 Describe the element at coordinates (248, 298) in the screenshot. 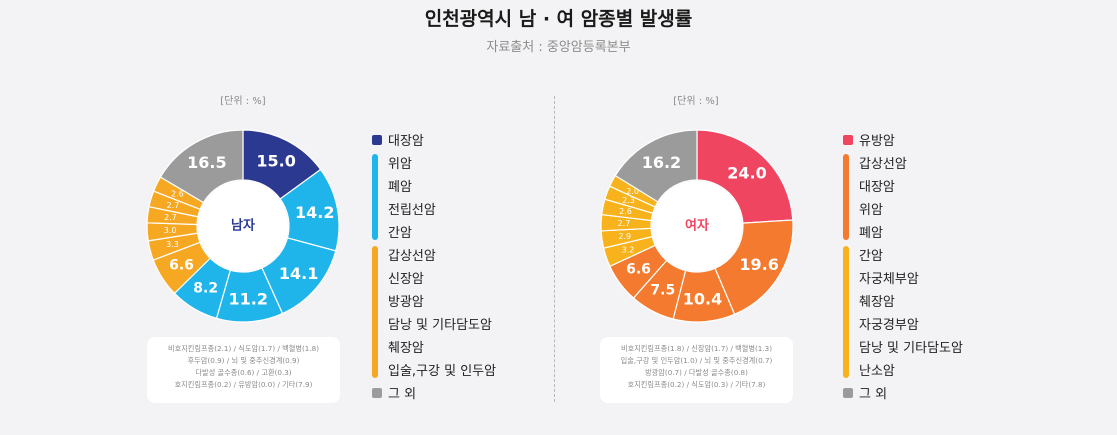

I see `slice-label: 11.2` at that location.